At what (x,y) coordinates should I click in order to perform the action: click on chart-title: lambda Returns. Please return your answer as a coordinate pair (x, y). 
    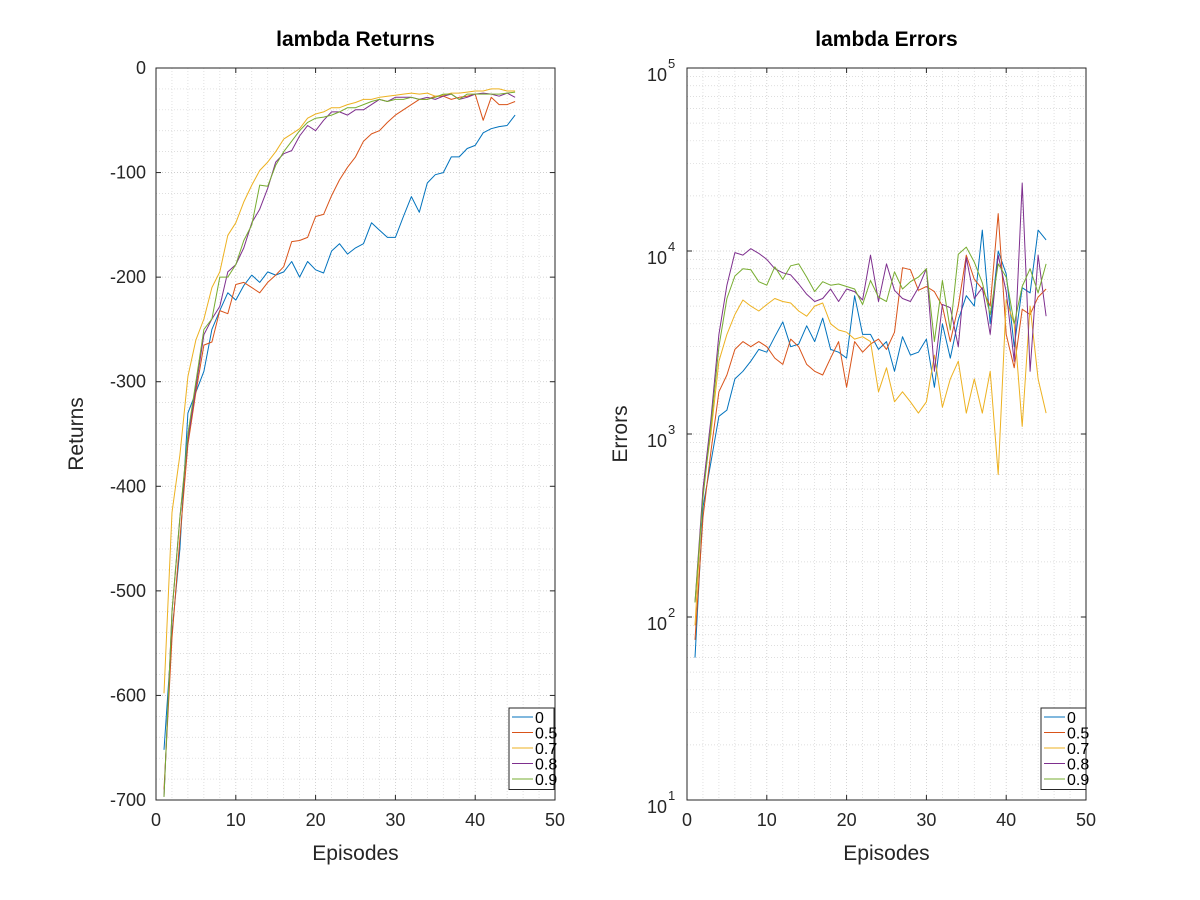
    Looking at the image, I should click on (355, 39).